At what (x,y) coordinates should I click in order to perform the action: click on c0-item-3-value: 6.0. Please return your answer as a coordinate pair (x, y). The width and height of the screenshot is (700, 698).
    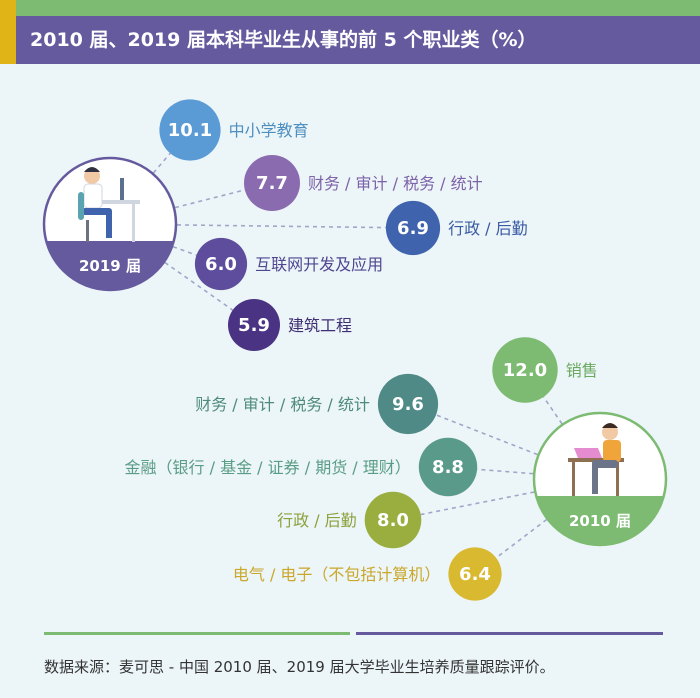
    Looking at the image, I should click on (221, 264).